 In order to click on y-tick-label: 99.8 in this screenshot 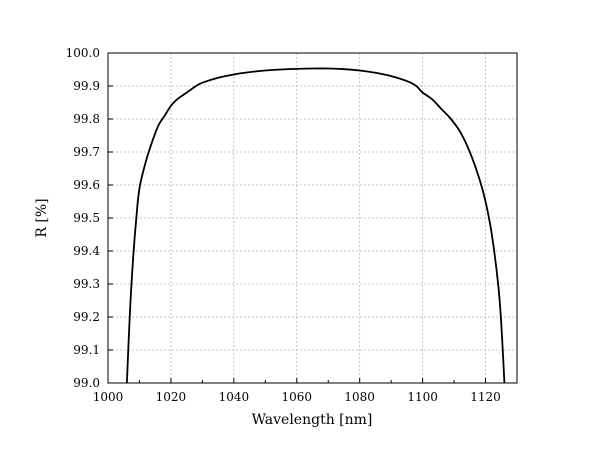, I will do `click(86, 119)`.